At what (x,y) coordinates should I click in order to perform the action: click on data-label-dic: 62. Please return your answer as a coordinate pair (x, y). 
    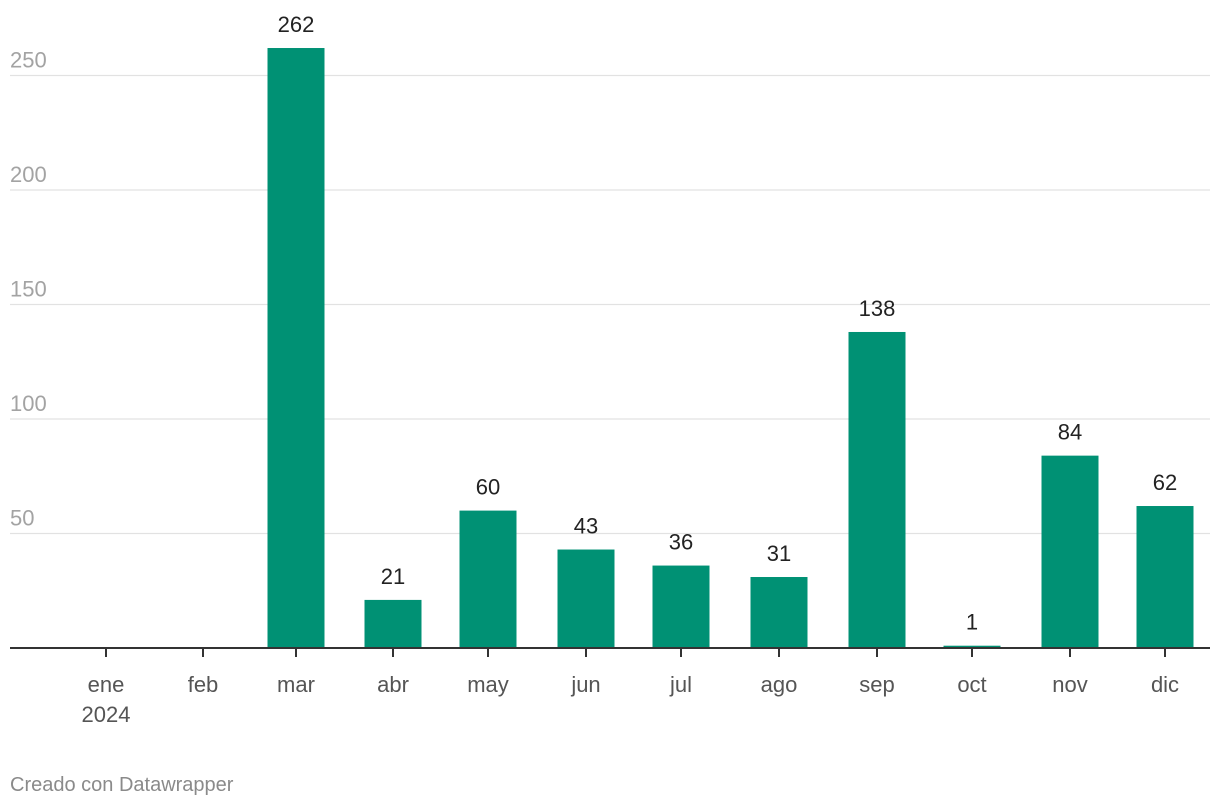
    Looking at the image, I should click on (1165, 482).